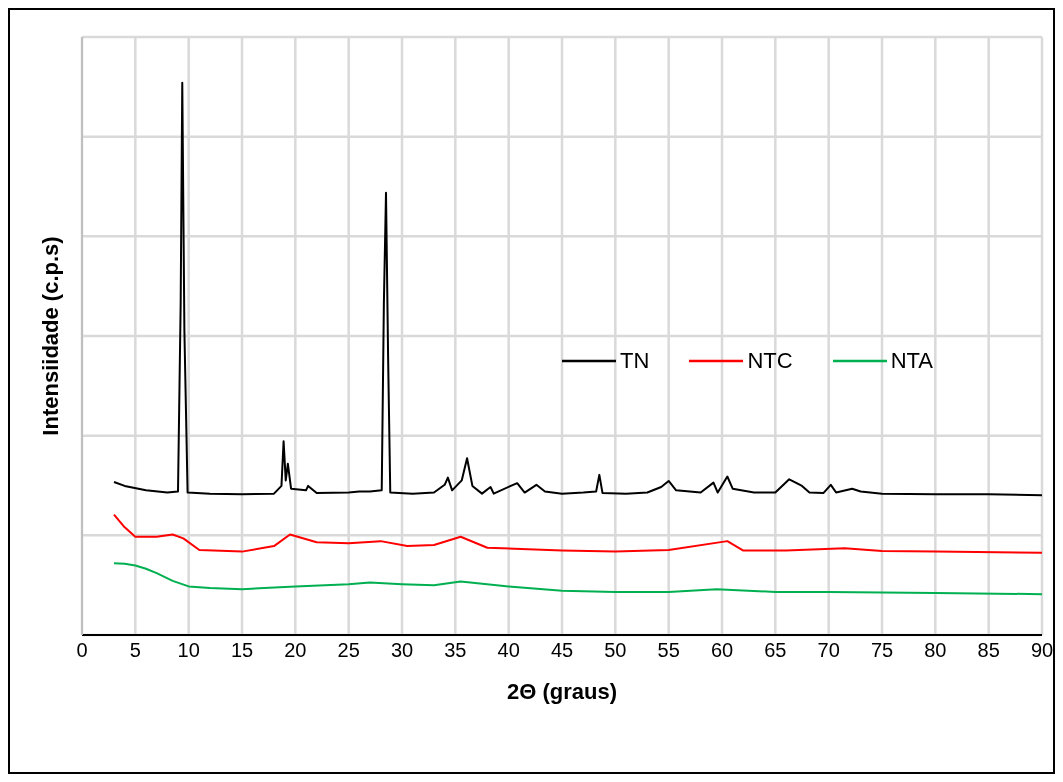 Image resolution: width=1063 pixels, height=782 pixels. Describe the element at coordinates (135, 650) in the screenshot. I see `x-tick-label: 5` at that location.